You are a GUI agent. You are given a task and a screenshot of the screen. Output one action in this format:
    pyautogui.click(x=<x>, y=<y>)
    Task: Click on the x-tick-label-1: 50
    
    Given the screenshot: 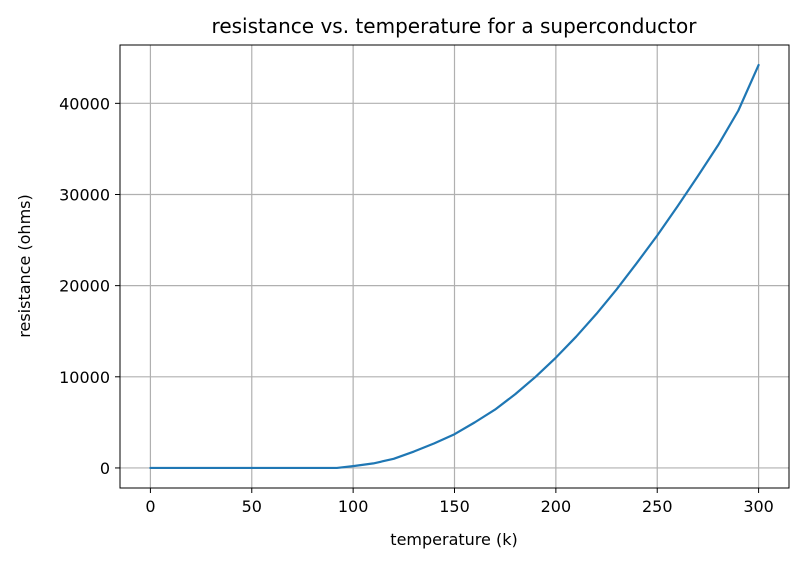 What is the action you would take?
    pyautogui.click(x=252, y=506)
    